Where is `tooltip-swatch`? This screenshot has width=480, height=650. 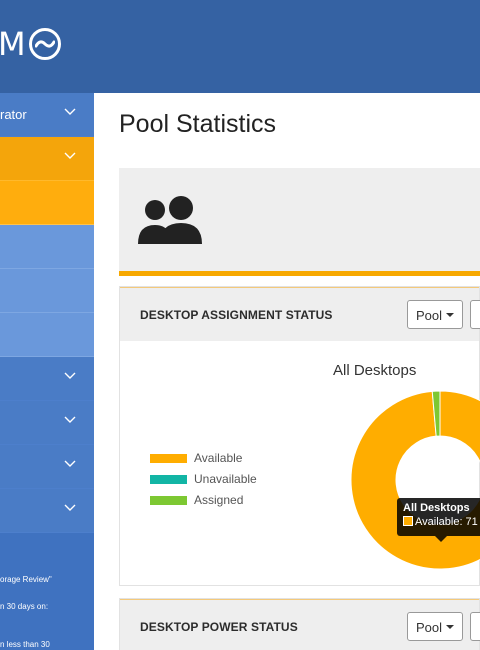 tooltip-swatch is located at coordinates (408, 521).